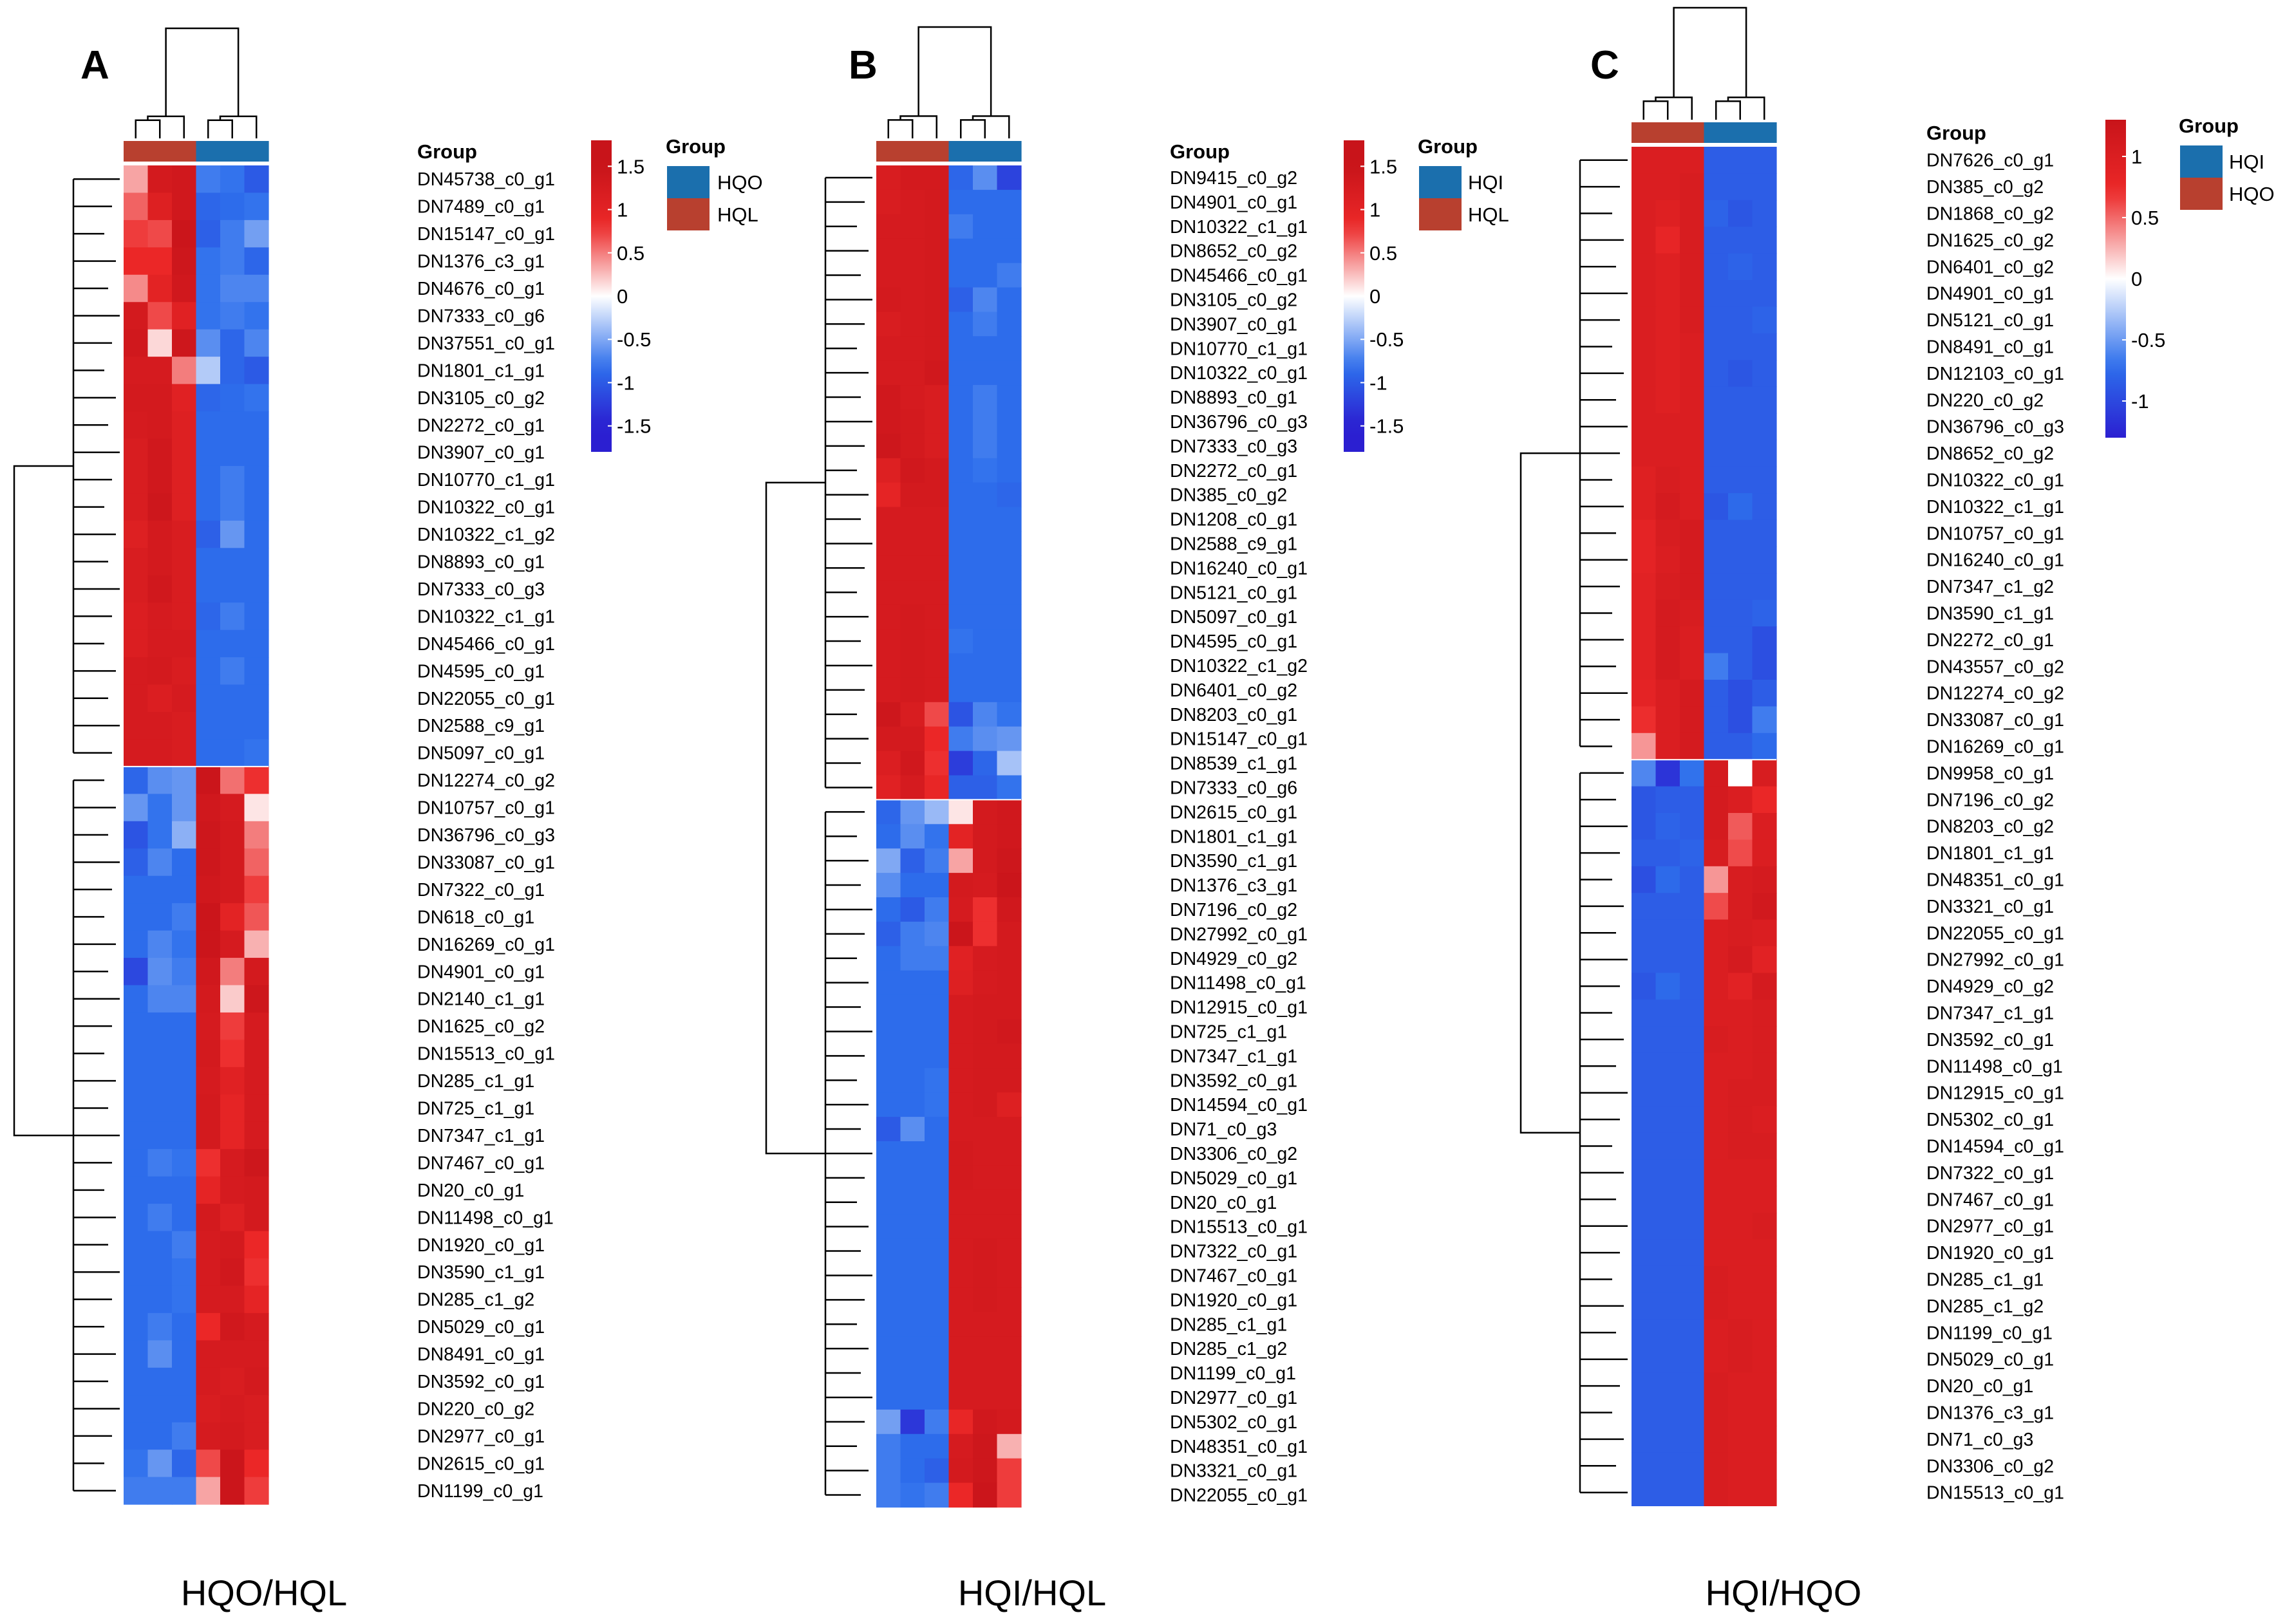 This screenshot has width=2276, height=1624. Describe the element at coordinates (631, 253) in the screenshot. I see `scale-tick-label: 0.5` at that location.